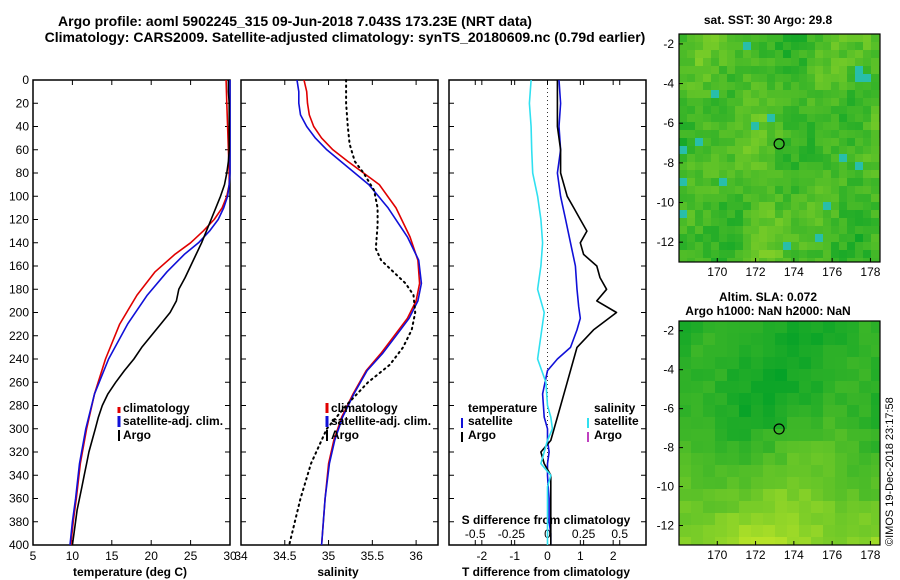 The height and width of the screenshot is (580, 900). Describe the element at coordinates (619, 534) in the screenshot. I see `differences-xtick-label: 0.5` at that location.